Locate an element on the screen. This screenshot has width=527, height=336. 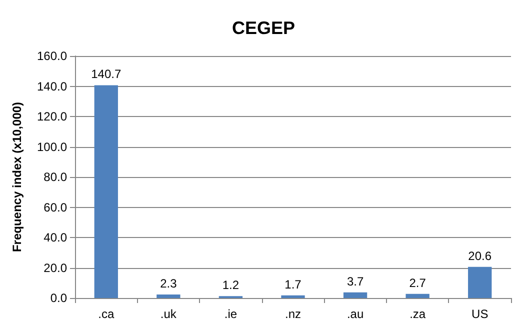
chart-title: CEGEP is located at coordinates (264, 28).